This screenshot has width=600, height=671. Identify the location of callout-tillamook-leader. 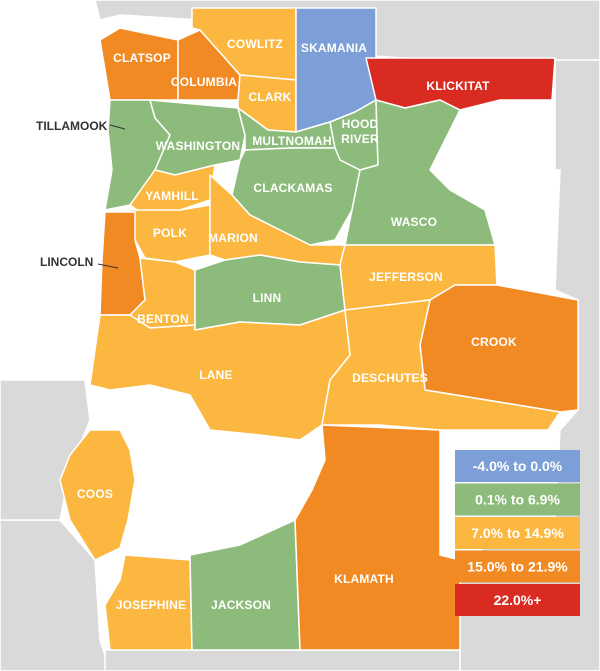
(117, 127).